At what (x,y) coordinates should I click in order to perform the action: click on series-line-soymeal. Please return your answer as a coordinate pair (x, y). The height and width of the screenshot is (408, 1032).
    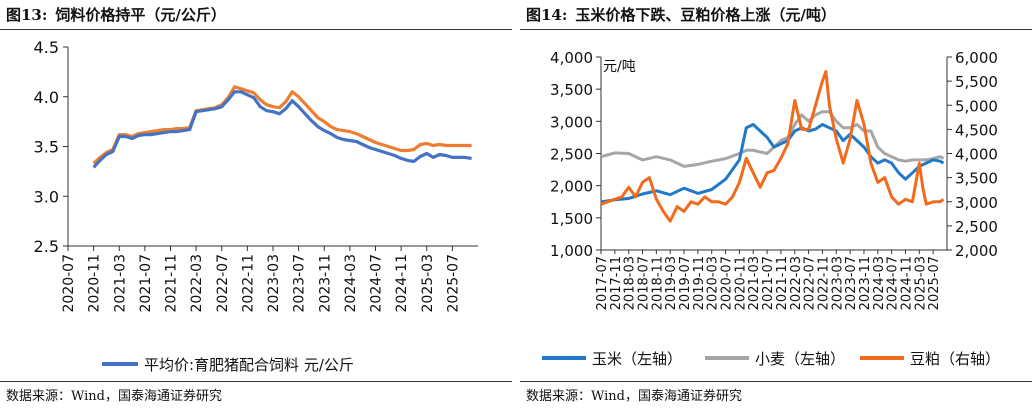
    Looking at the image, I should click on (772, 146).